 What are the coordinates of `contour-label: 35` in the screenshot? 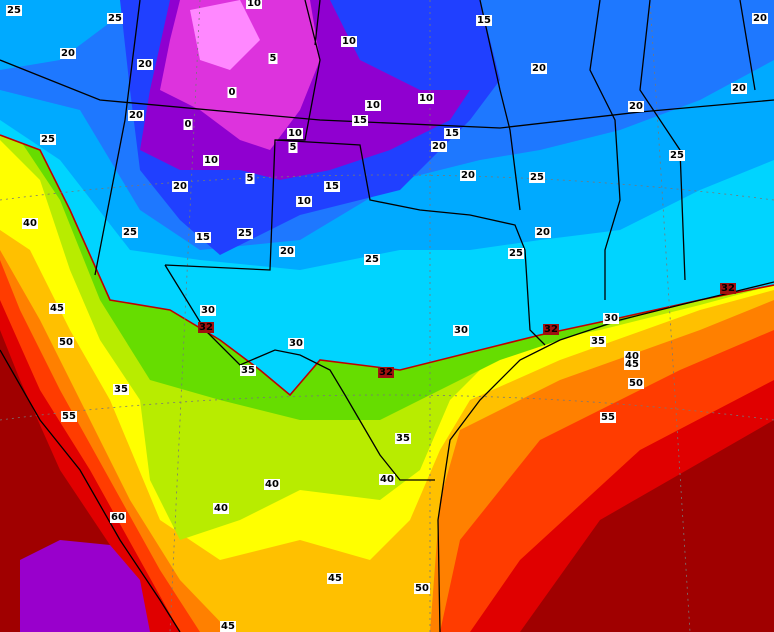 It's located at (121, 389).